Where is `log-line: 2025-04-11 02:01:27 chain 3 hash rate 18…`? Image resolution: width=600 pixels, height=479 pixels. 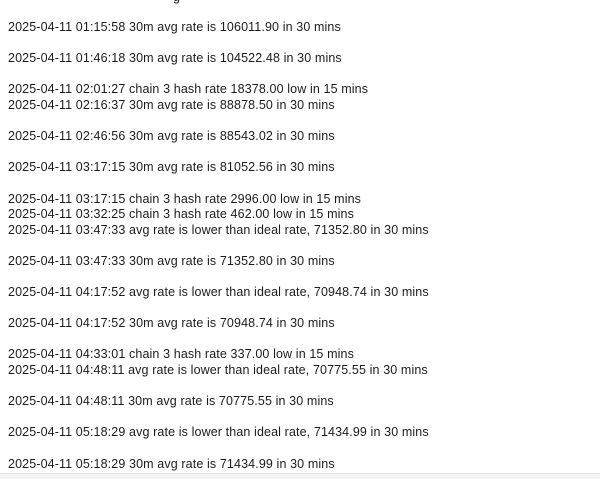 log-line: 2025-04-11 02:01:27 chain 3 hash rate 18… is located at coordinates (188, 89).